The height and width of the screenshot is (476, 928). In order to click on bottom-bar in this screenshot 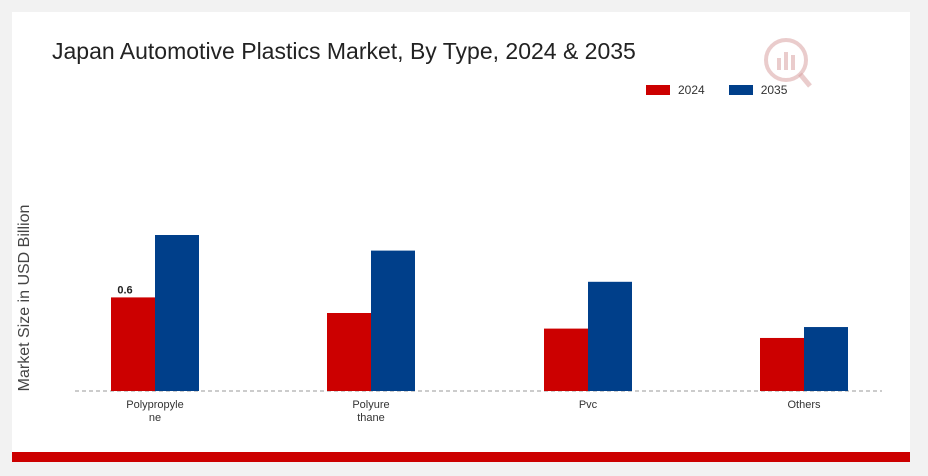, I will do `click(461, 457)`.